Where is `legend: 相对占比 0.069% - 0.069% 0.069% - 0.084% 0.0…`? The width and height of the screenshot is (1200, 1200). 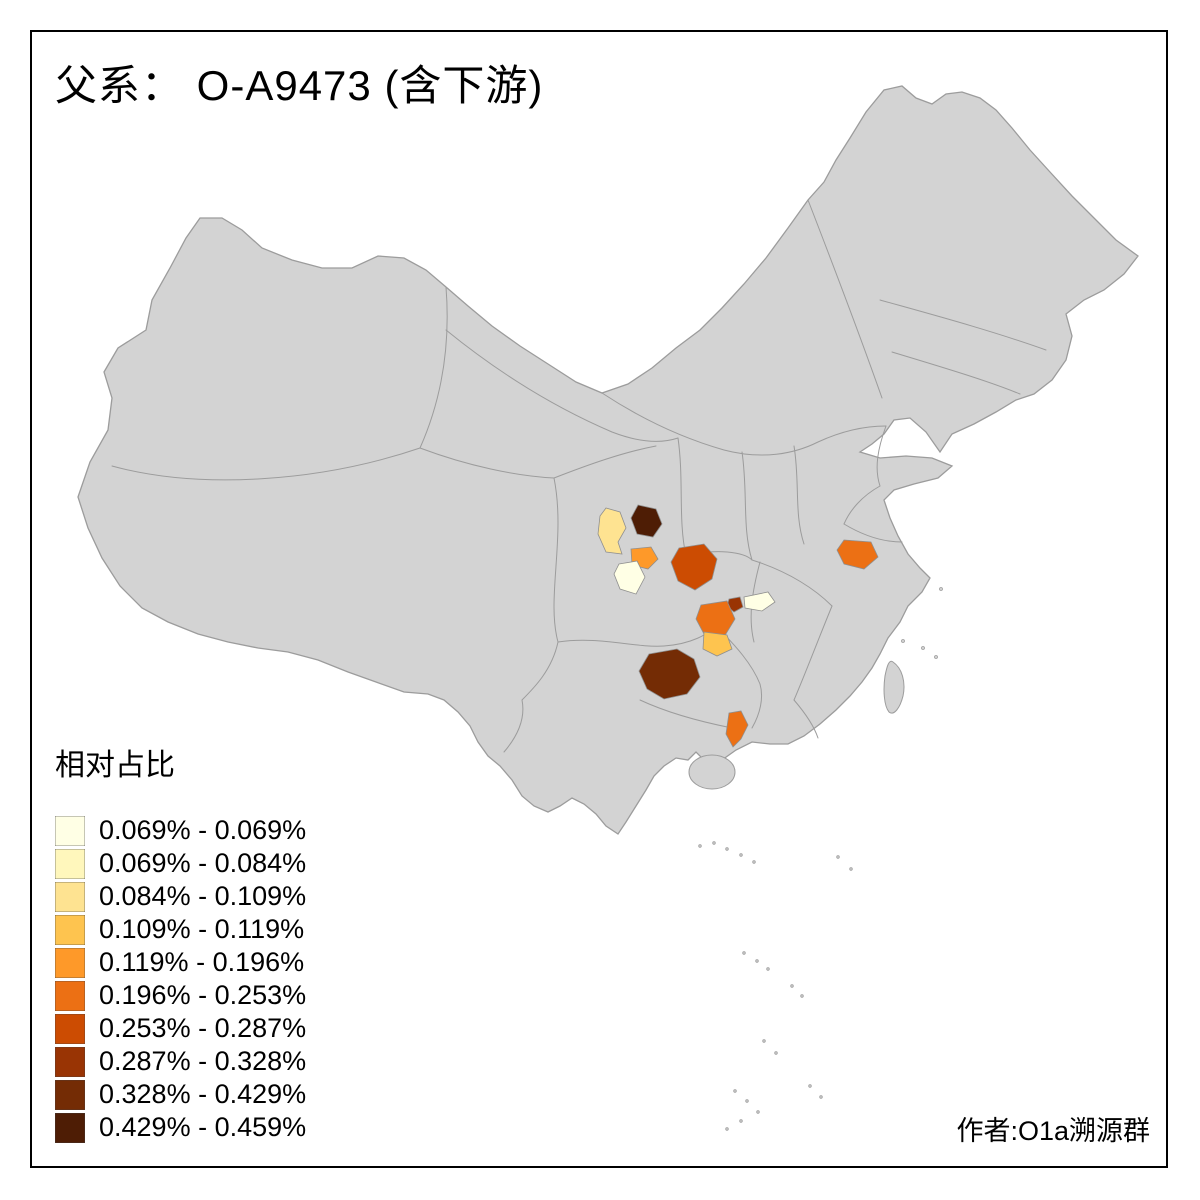 legend: 相对占比 0.069% - 0.069% 0.069% - 0.084% 0.0… is located at coordinates (180, 942).